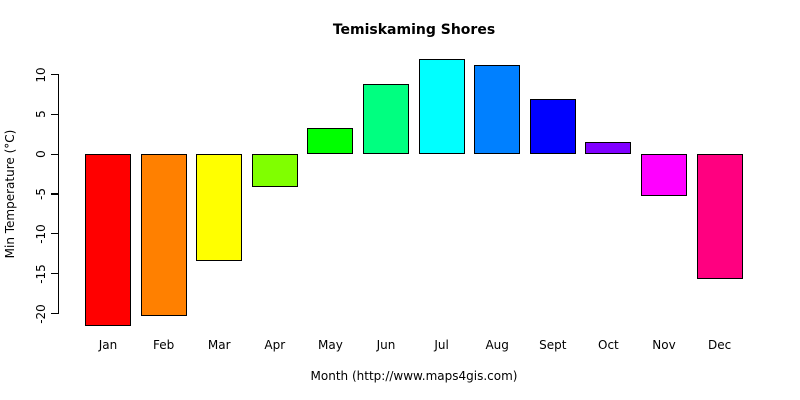 This screenshot has height=400, width=800. What do you see at coordinates (41, 74) in the screenshot?
I see `y-tick-label: 10` at bounding box center [41, 74].